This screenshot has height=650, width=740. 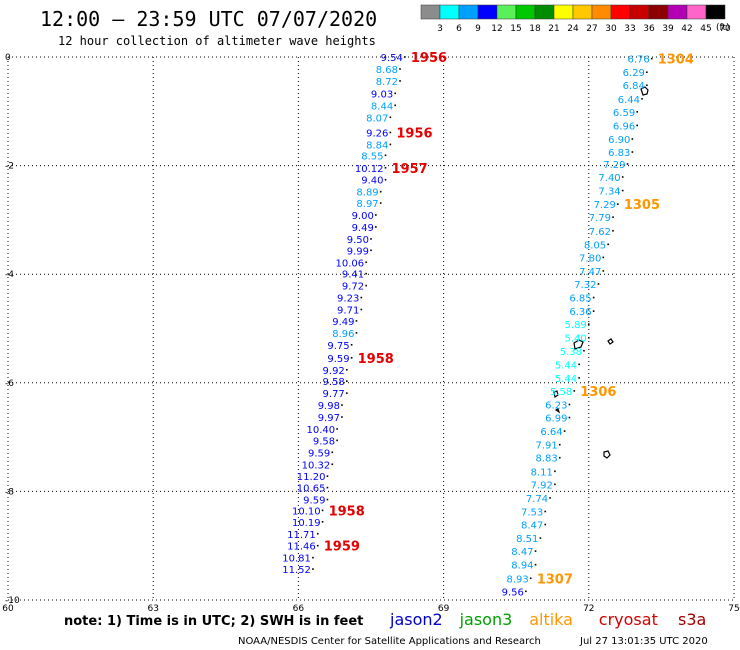 What do you see at coordinates (515, 29) in the screenshot?
I see `legend-bin-label: 15` at bounding box center [515, 29].